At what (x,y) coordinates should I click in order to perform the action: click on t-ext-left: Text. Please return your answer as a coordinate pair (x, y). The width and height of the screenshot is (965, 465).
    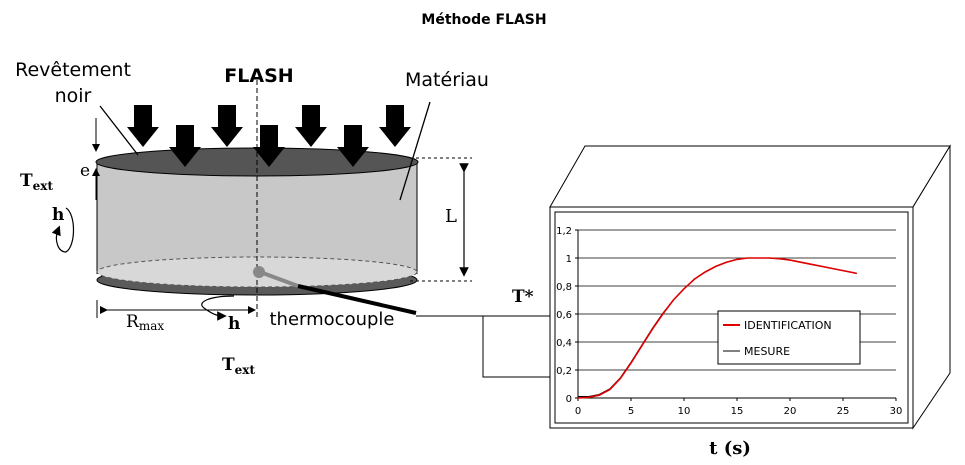
    Looking at the image, I should click on (36, 182).